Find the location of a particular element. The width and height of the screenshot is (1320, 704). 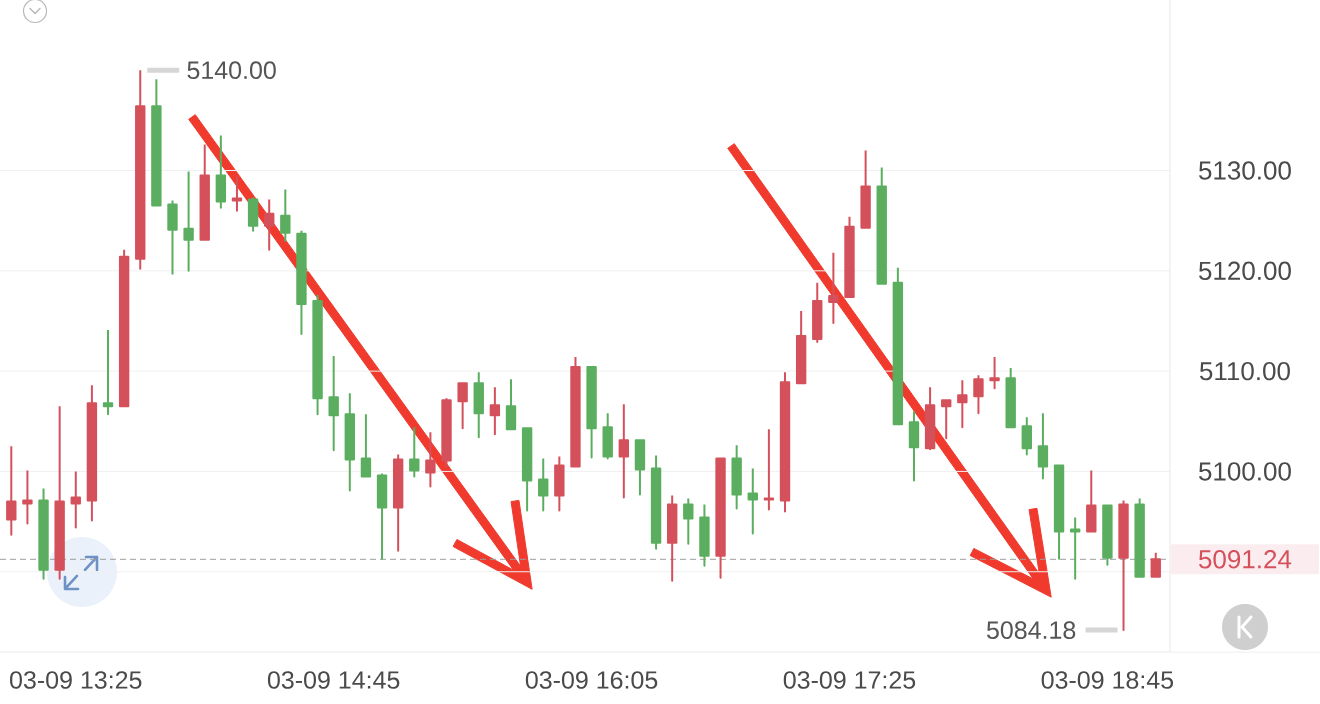

x-tick-label: 03-09 14:45 is located at coordinates (333, 680).